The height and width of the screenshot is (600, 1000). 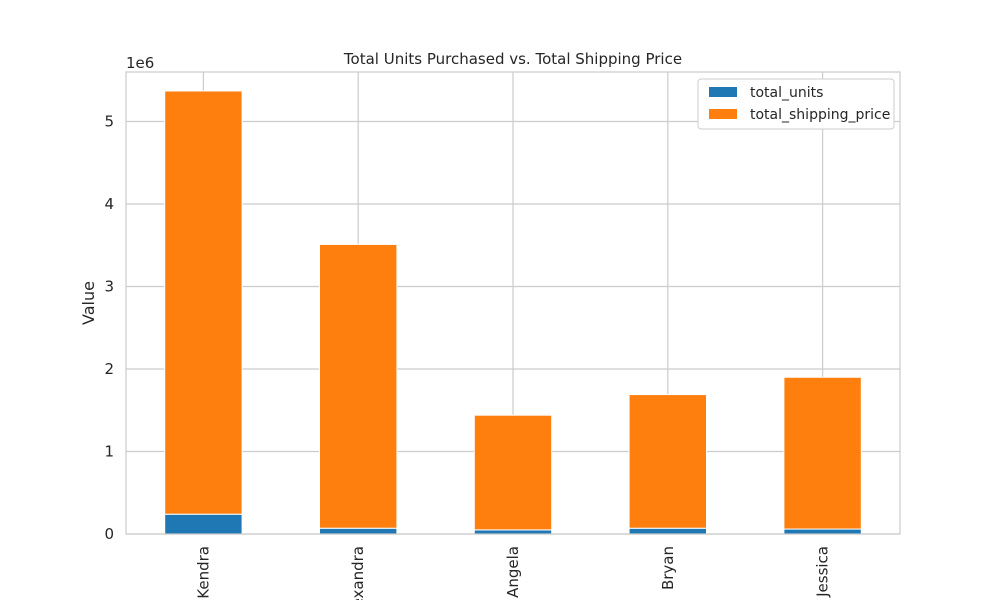 What do you see at coordinates (786, 93) in the screenshot?
I see `legend-label: total_units` at bounding box center [786, 93].